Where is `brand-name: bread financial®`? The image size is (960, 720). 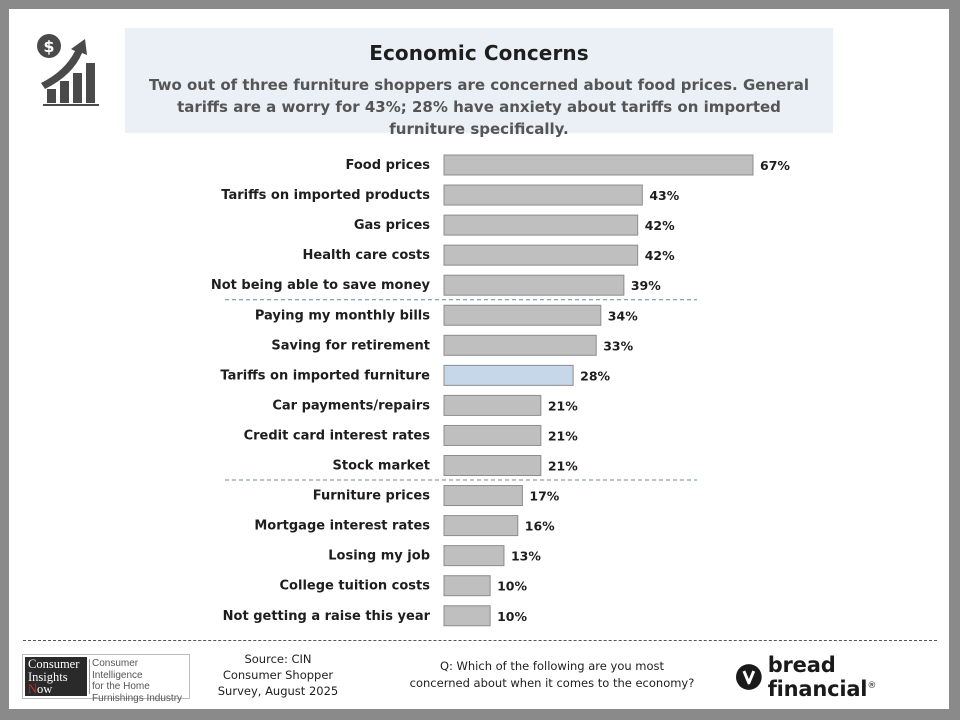 brand-name: bread financial® is located at coordinates (858, 677).